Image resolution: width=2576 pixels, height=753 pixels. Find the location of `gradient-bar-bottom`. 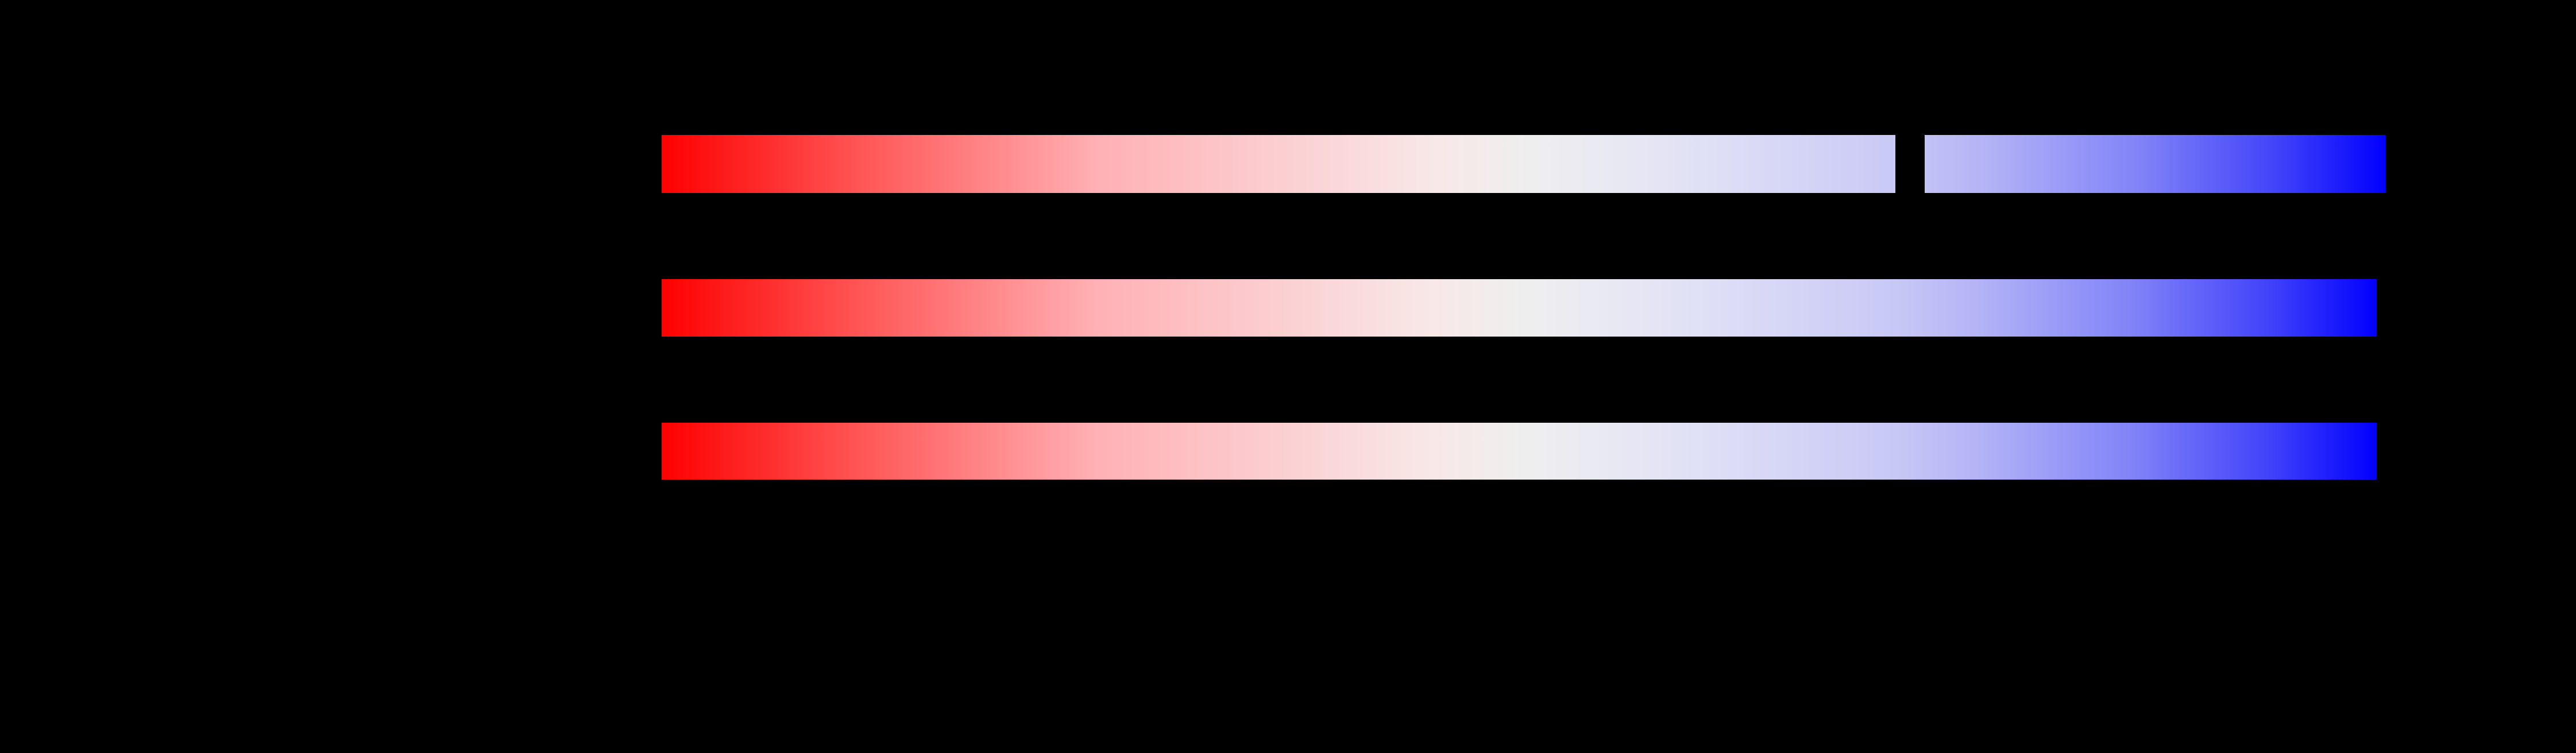

gradient-bar-bottom is located at coordinates (1519, 451).